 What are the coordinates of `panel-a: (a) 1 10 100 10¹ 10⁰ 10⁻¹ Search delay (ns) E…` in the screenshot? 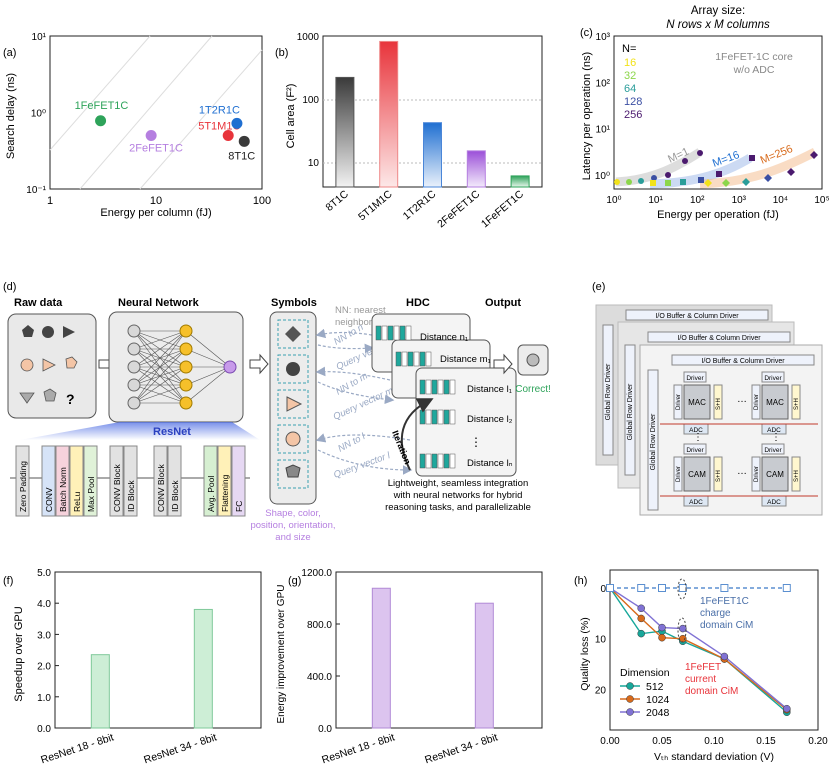 It's located at (137, 125).